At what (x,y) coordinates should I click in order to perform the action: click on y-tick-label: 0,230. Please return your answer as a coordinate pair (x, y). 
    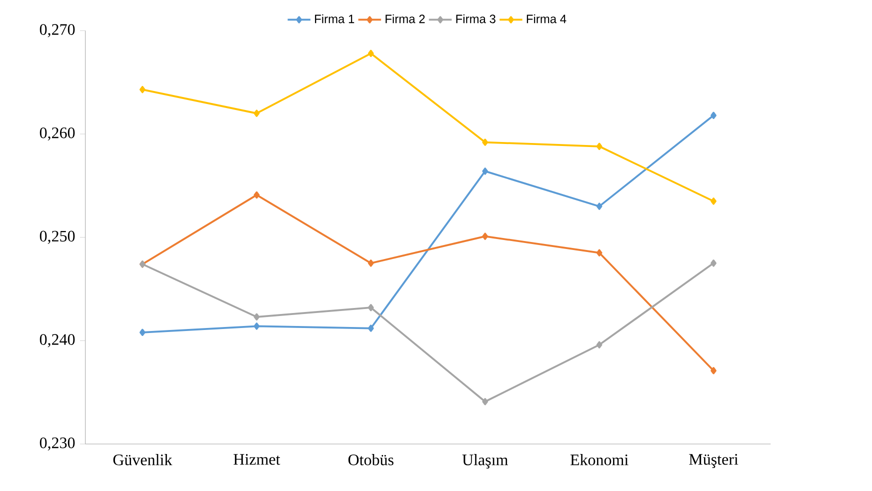
    Looking at the image, I should click on (57, 444).